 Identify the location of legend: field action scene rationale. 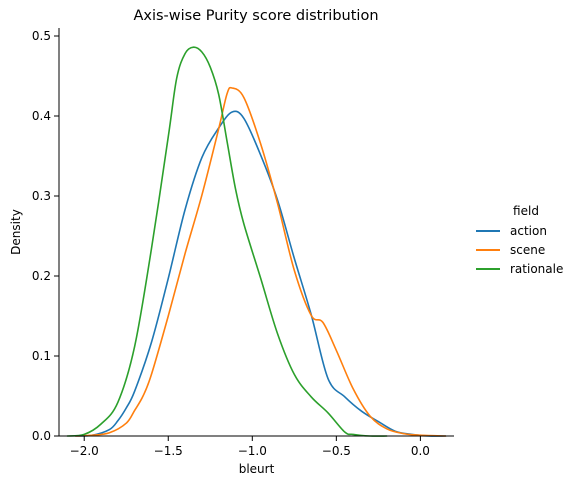
(519, 240).